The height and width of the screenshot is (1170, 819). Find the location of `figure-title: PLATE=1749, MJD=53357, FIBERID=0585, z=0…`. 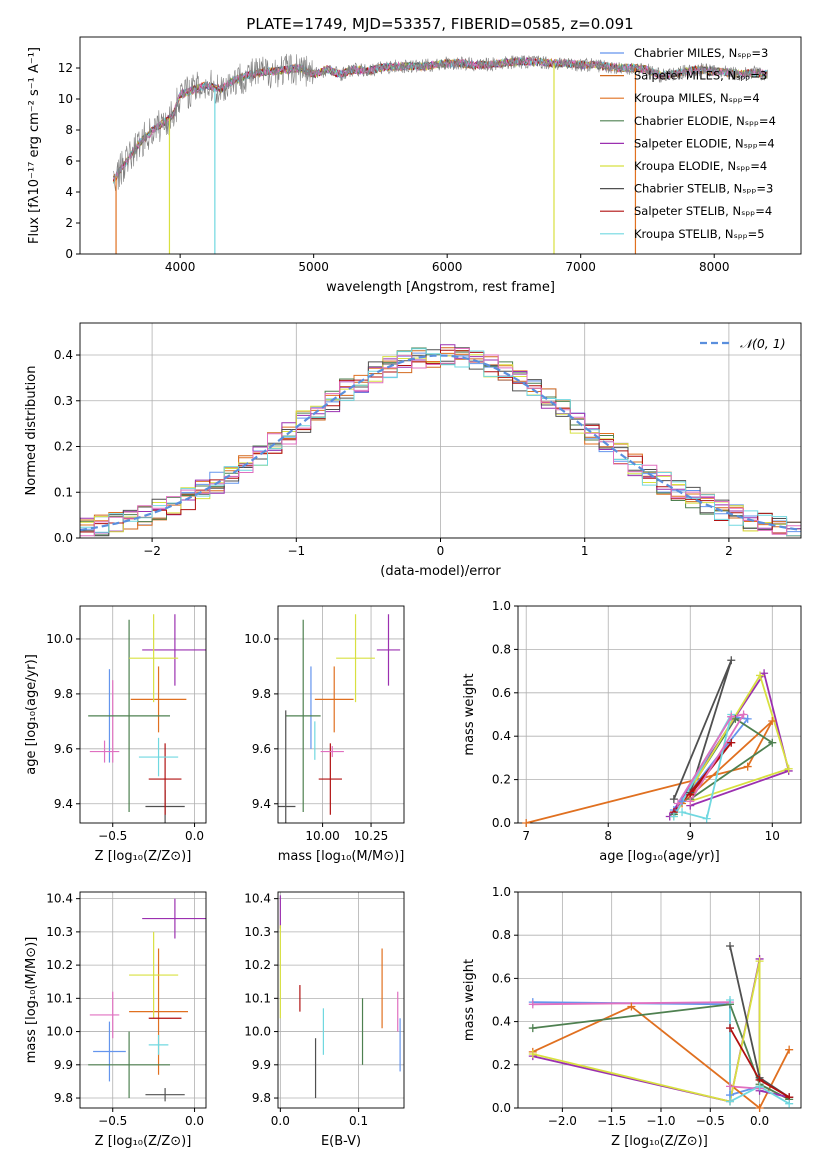

figure-title: PLATE=1749, MJD=53357, FIBERID=0585, z=0… is located at coordinates (439, 24).